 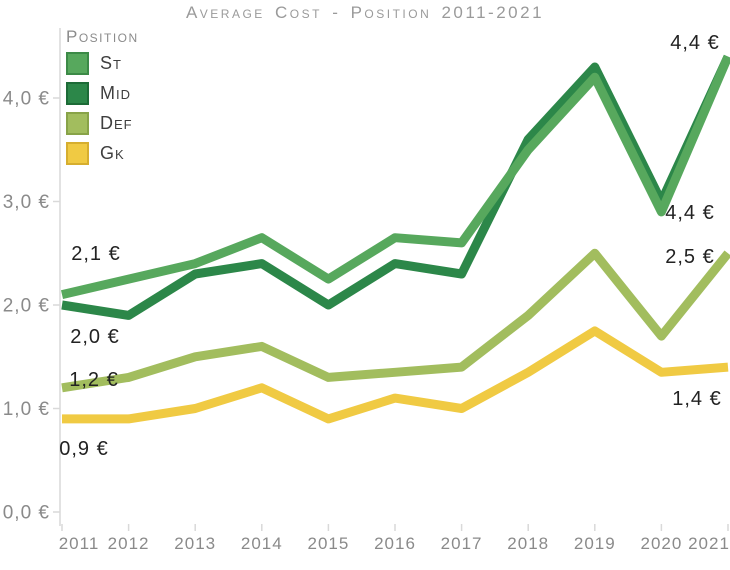 I want to click on value-label-def: 1,2 €, so click(x=93, y=380).